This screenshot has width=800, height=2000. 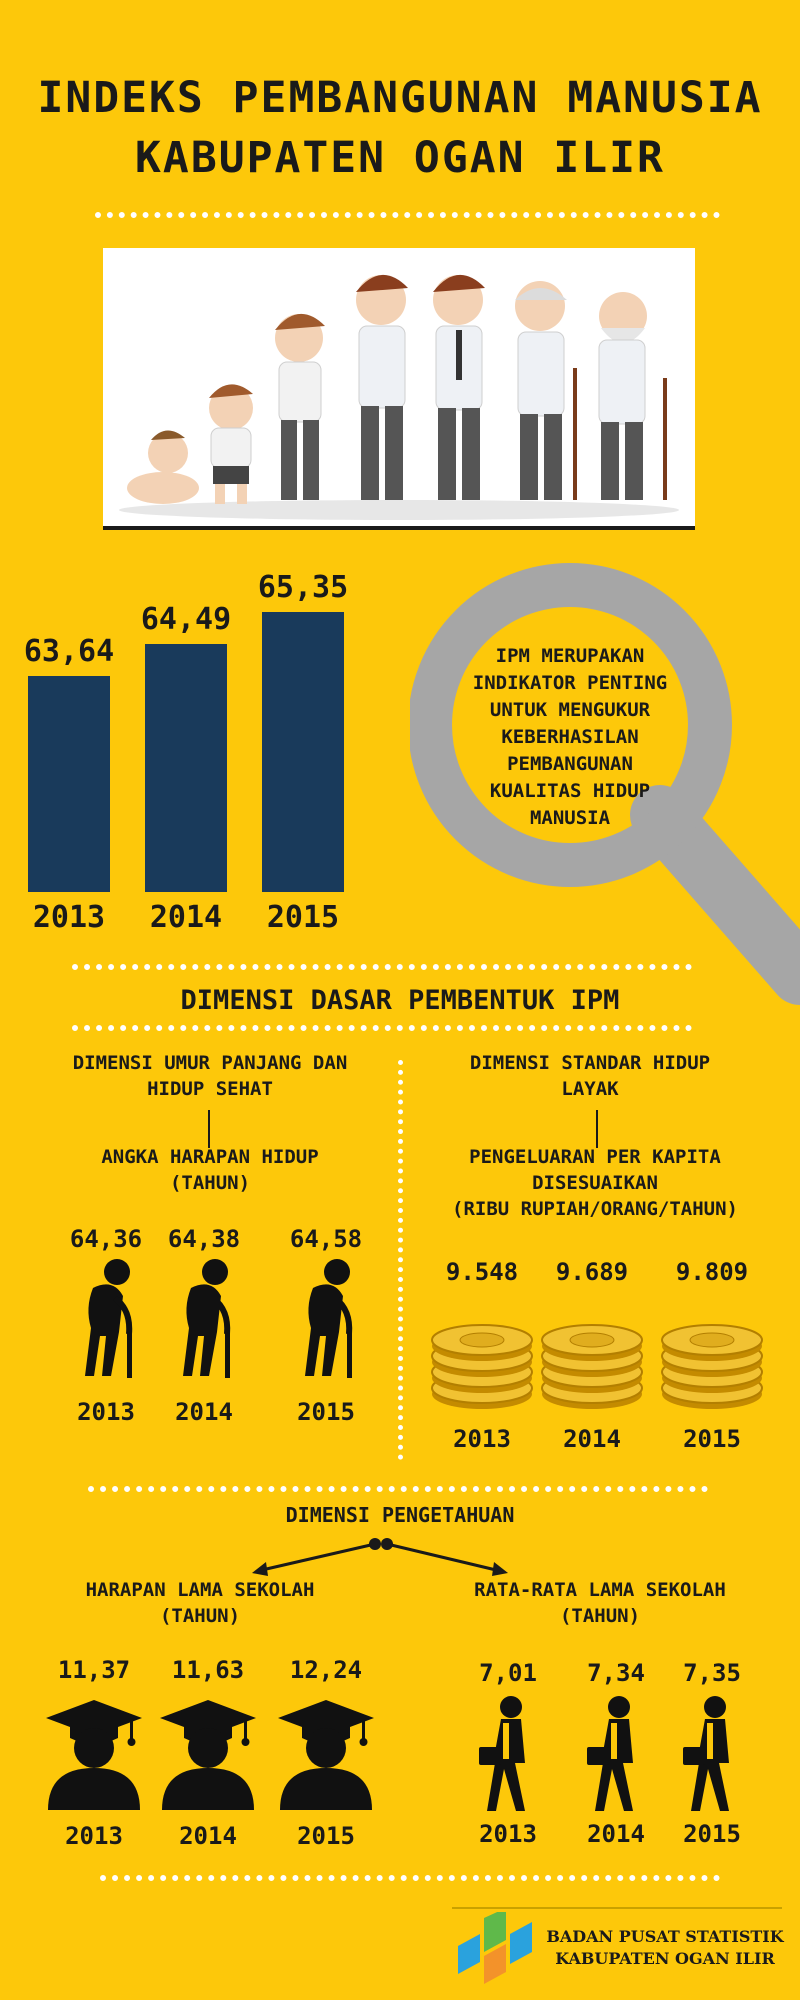 I want to click on dimensions-heading: DIMENSI DASAR PEMBENTUK IPM, so click(x=400, y=1000).